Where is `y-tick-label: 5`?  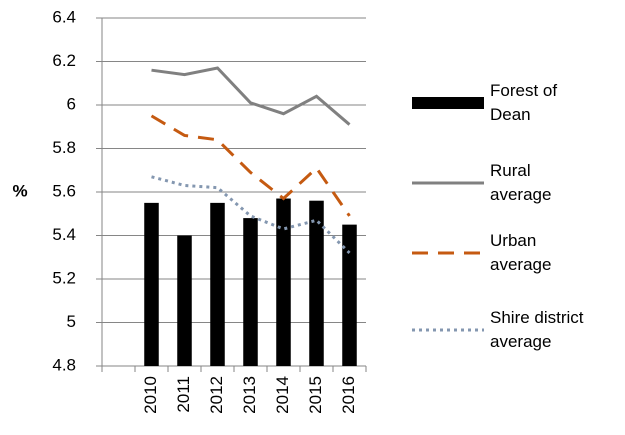
y-tick-label: 5 is located at coordinates (71, 321).